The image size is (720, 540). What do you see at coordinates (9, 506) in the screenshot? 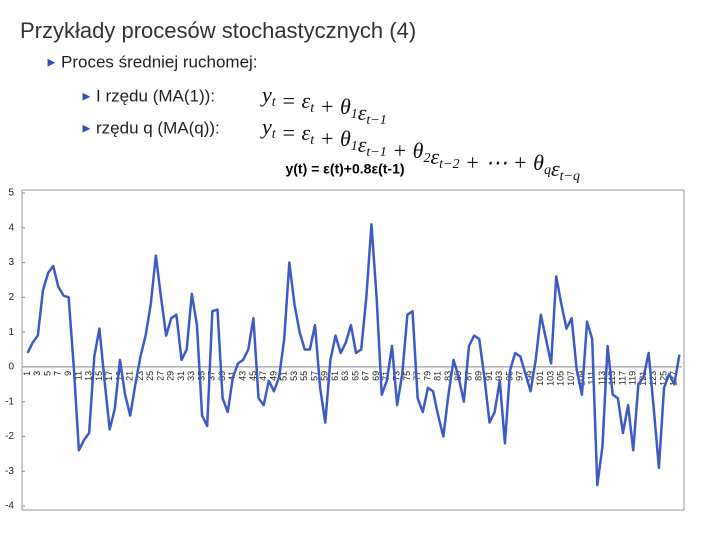
I see `y-tick-label: -4` at bounding box center [9, 506].